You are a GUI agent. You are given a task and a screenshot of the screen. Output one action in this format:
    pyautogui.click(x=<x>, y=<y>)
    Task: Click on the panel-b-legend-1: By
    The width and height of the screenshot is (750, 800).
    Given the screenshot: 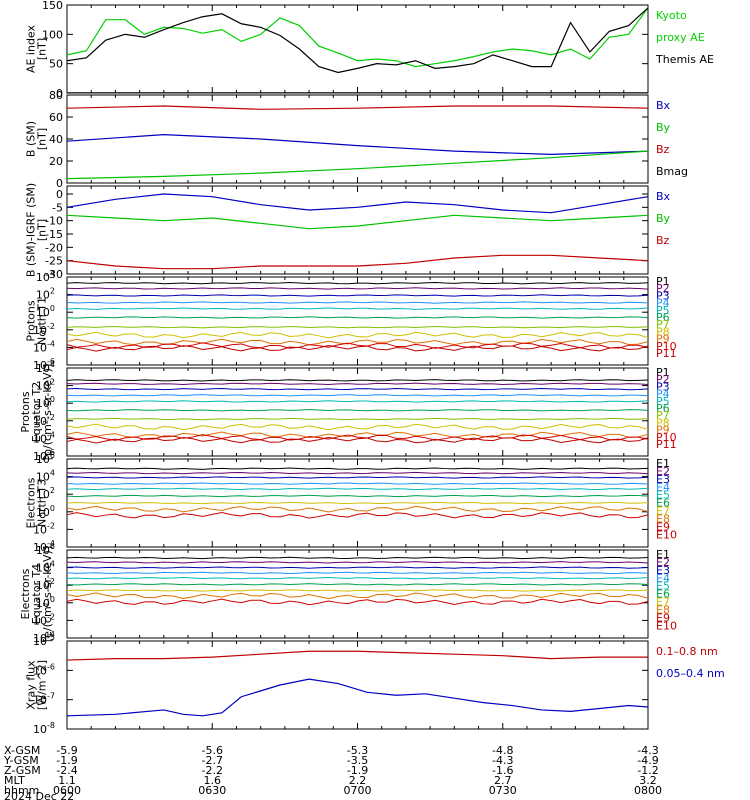 What is the action you would take?
    pyautogui.click(x=663, y=127)
    